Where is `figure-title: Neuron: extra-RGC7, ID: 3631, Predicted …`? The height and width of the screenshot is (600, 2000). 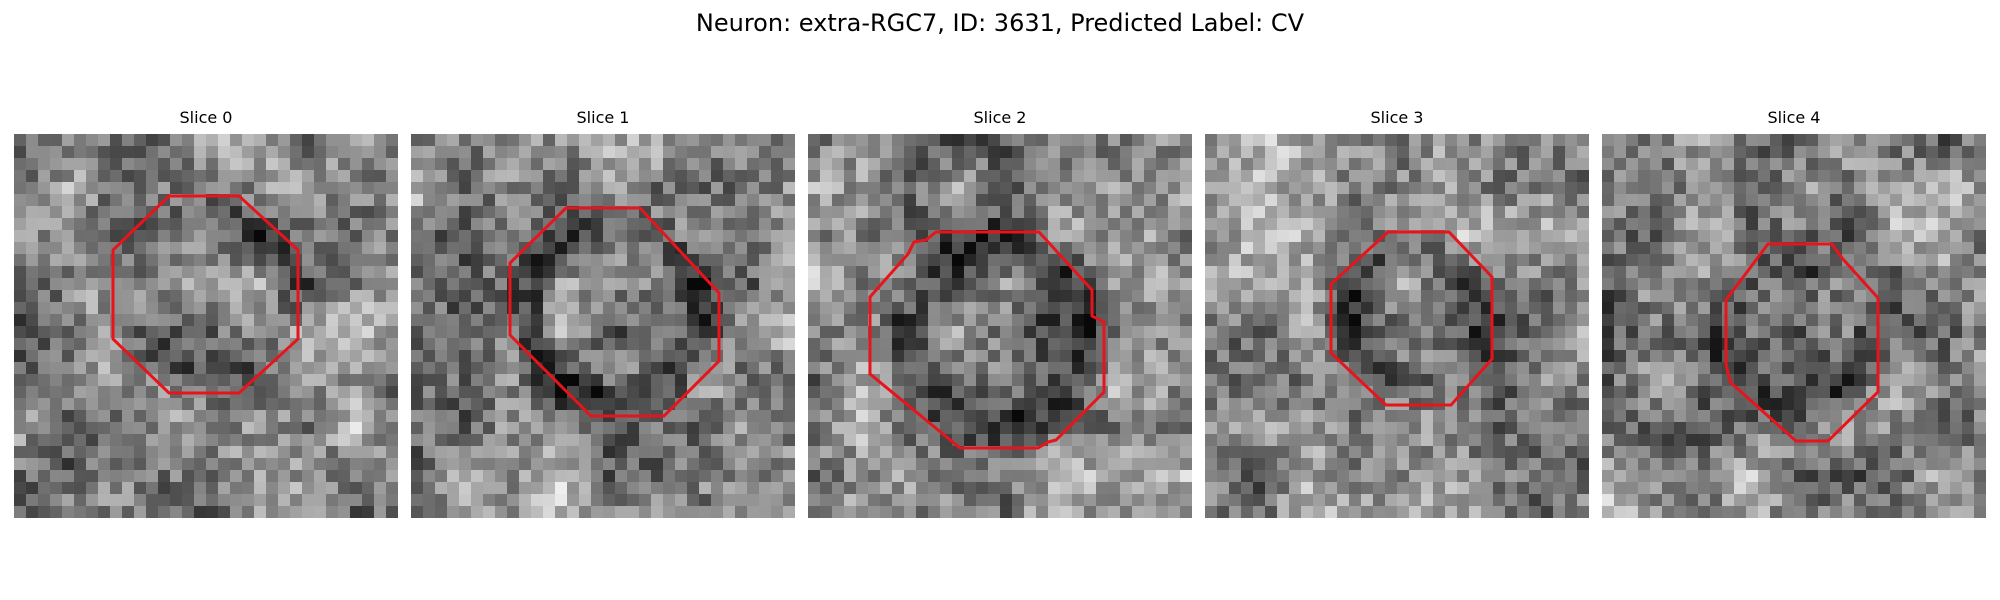 figure-title: Neuron: extra-RGC7, ID: 3631, Predicted … is located at coordinates (1000, 23).